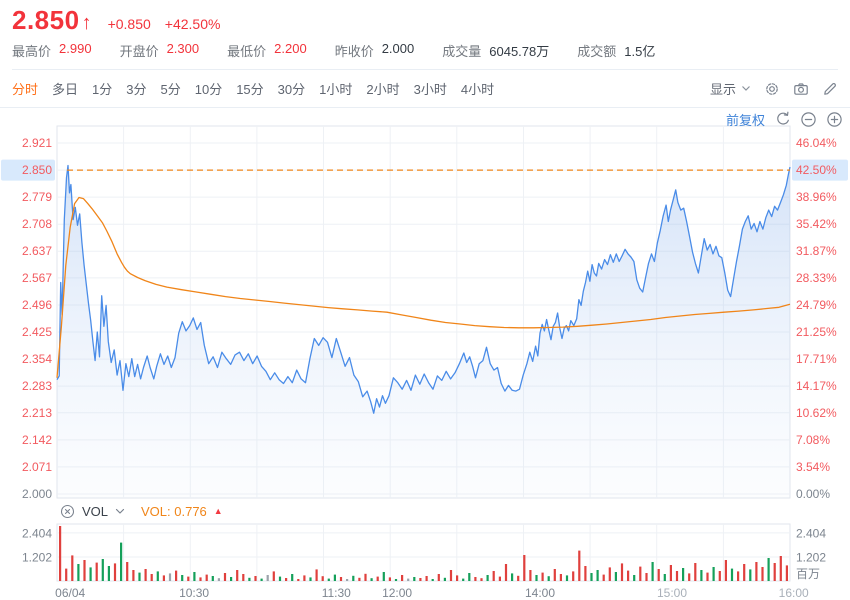  I want to click on price-up-arrow-icon: ↑, so click(86, 23).